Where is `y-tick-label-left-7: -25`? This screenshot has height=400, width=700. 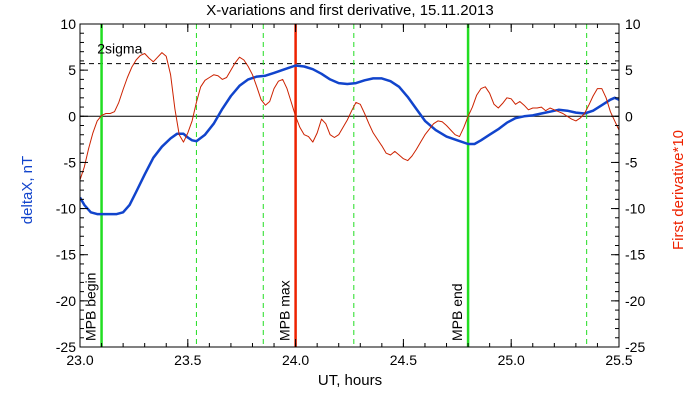
y-tick-label-left-7: -25 is located at coordinates (66, 347).